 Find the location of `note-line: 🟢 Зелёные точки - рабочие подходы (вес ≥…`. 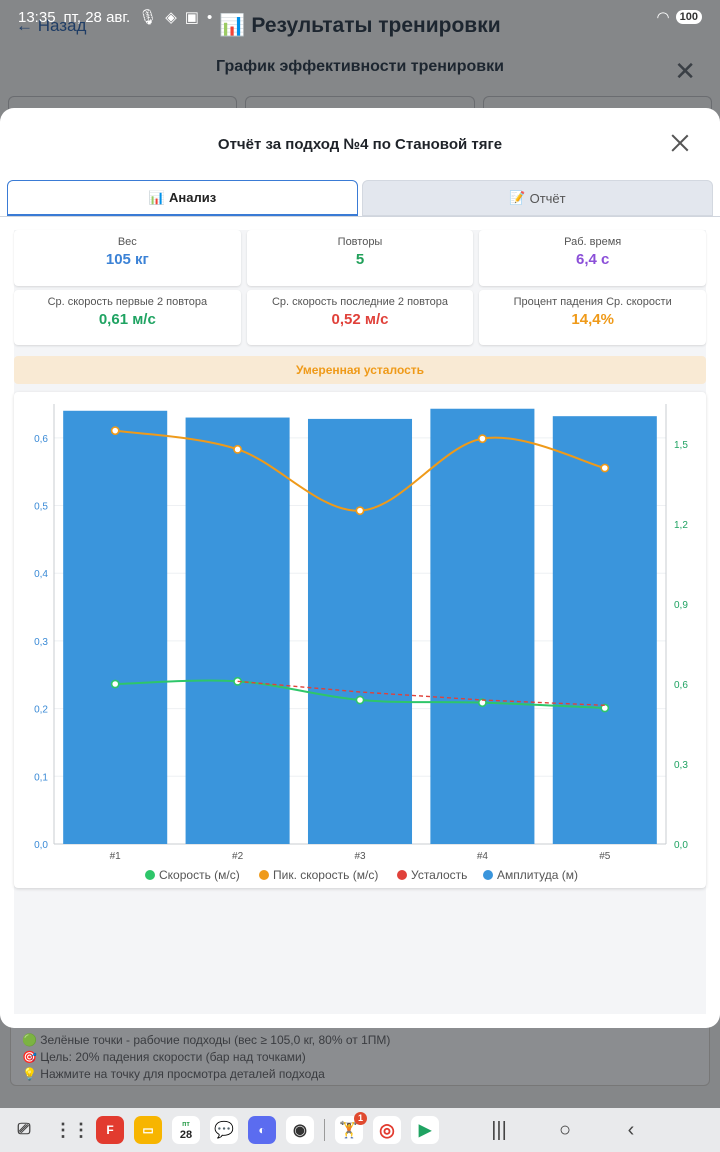

note-line: 🟢 Зелёные точки - рабочие подходы (вес ≥… is located at coordinates (206, 1040).